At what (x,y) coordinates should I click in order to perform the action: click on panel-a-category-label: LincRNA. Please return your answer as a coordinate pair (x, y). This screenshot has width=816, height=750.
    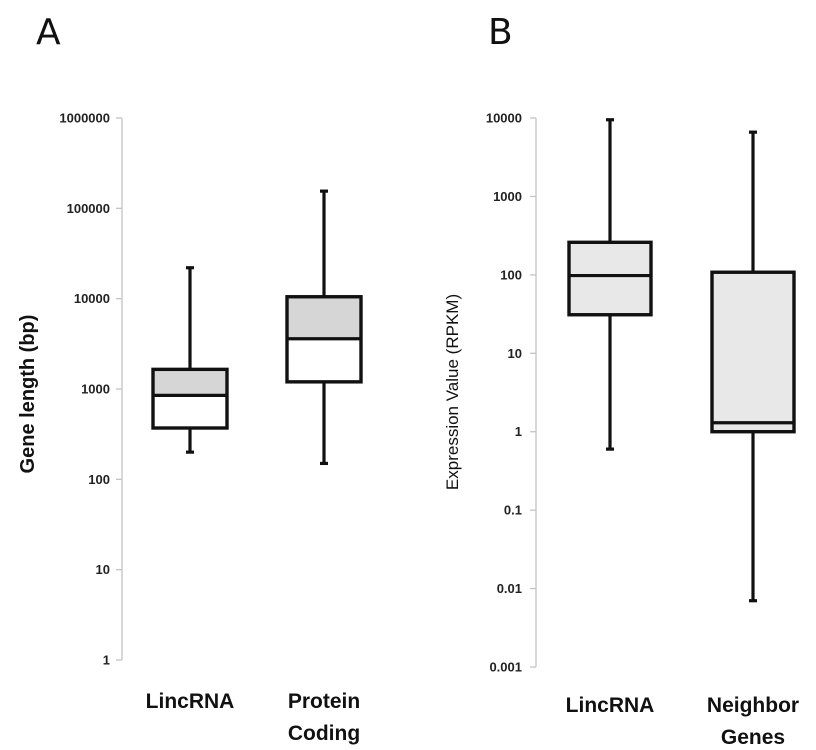
    Looking at the image, I should click on (190, 701).